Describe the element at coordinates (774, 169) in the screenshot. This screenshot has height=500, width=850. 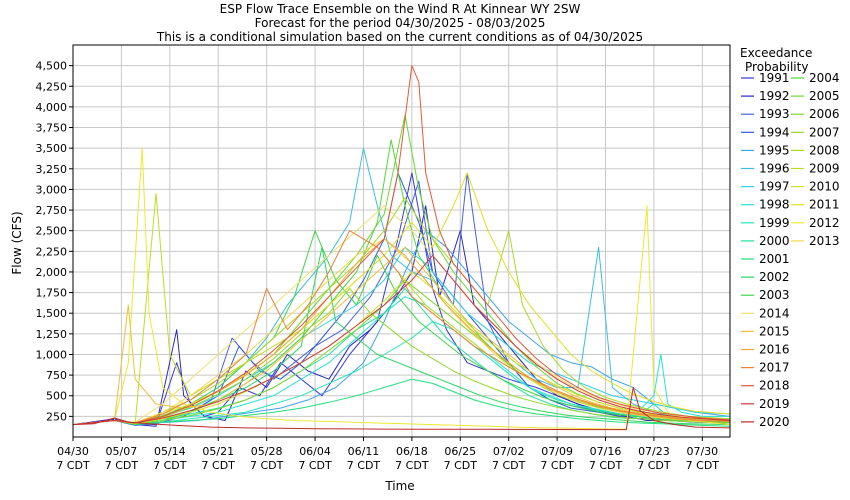
I see `legend-label-1996: 1996` at that location.